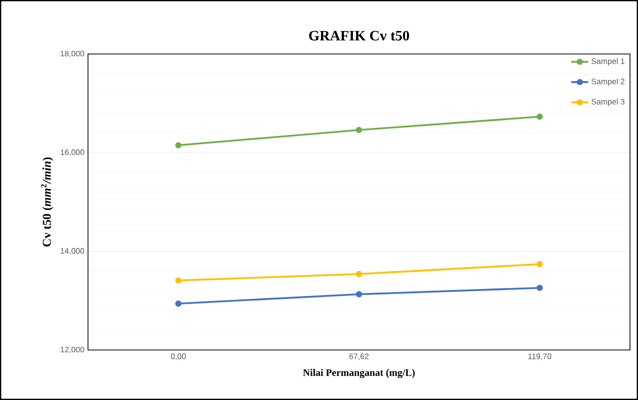  I want to click on y-axis-title: Cv t50 (mm$^{2}$/min), so click(47, 201).